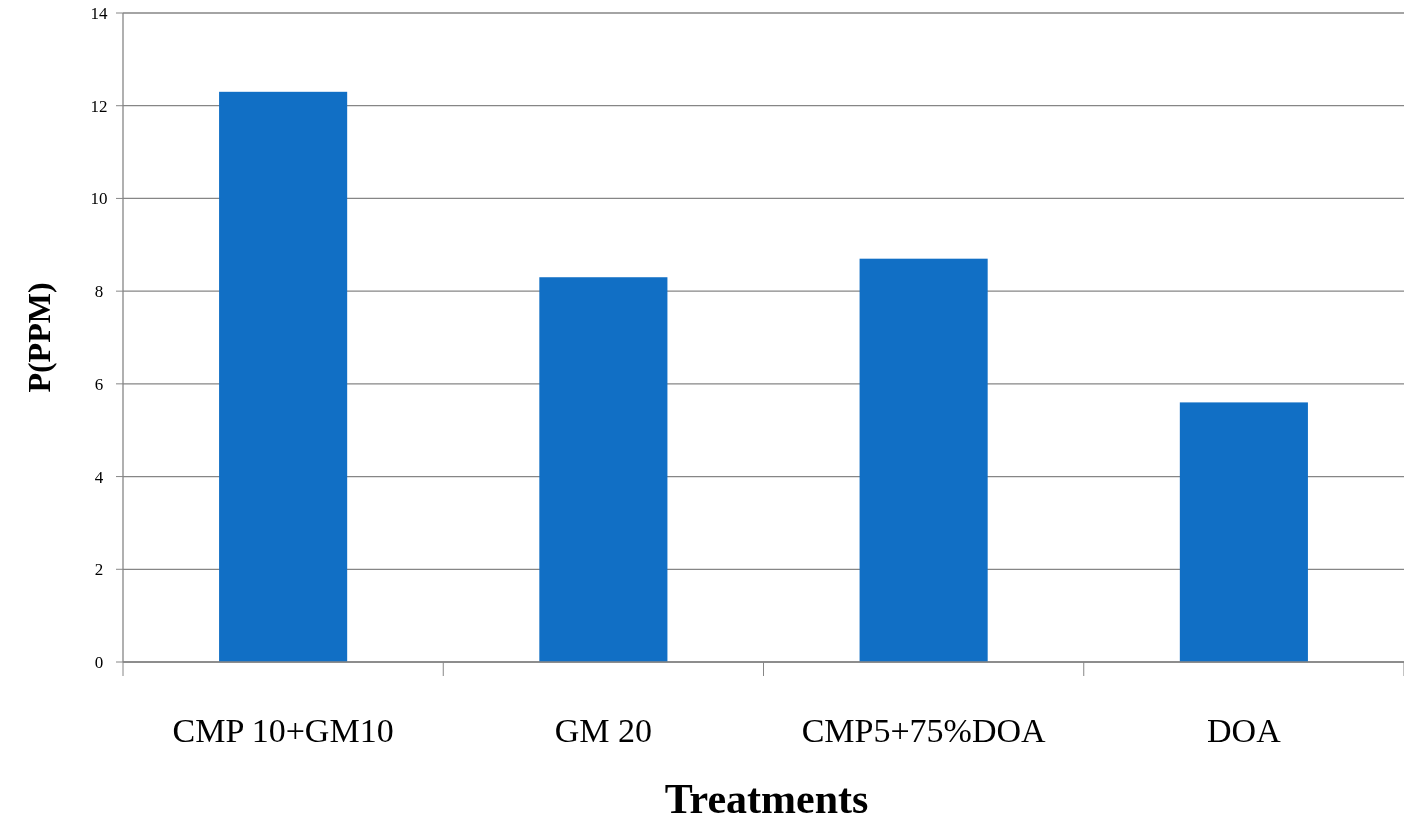 The height and width of the screenshot is (825, 1404). What do you see at coordinates (603, 730) in the screenshot?
I see `x-tick-label: GM 20` at bounding box center [603, 730].